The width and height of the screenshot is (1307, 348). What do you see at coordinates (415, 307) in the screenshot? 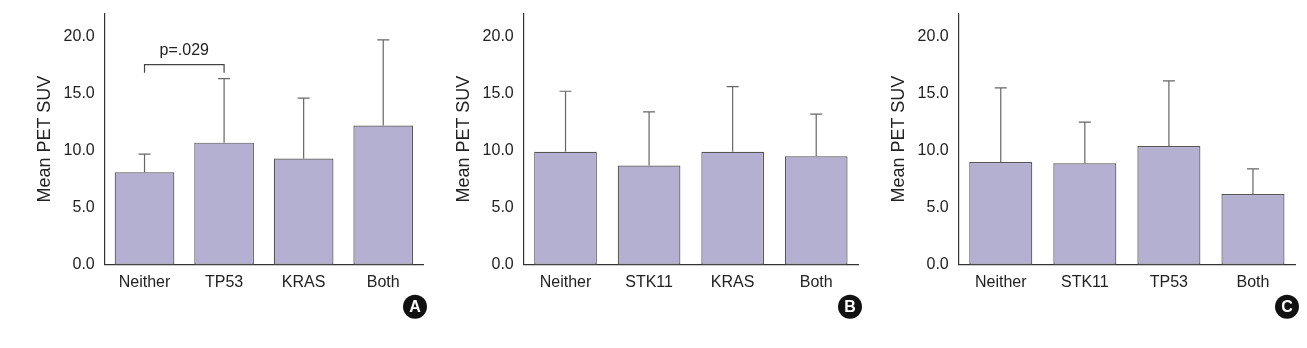
I see `text: A` at bounding box center [415, 307].